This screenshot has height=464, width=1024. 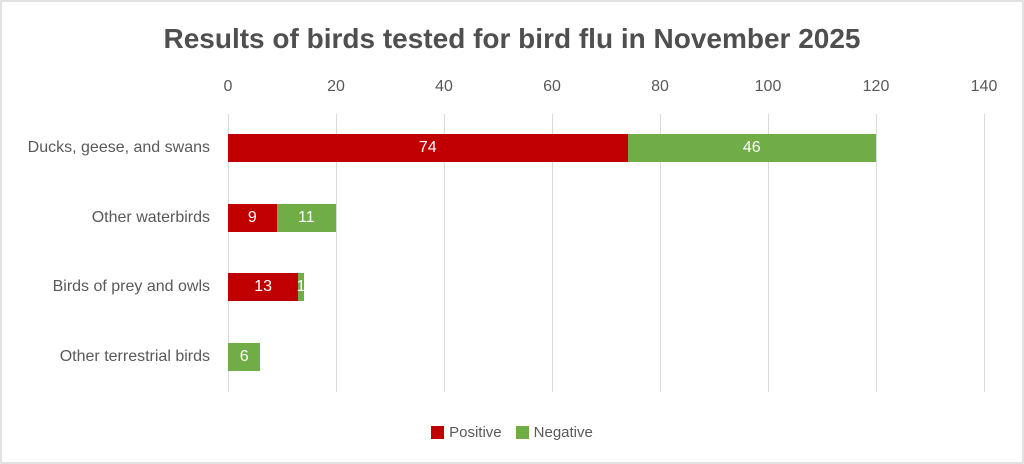 What do you see at coordinates (228, 86) in the screenshot?
I see `x-tick-label: 0` at bounding box center [228, 86].